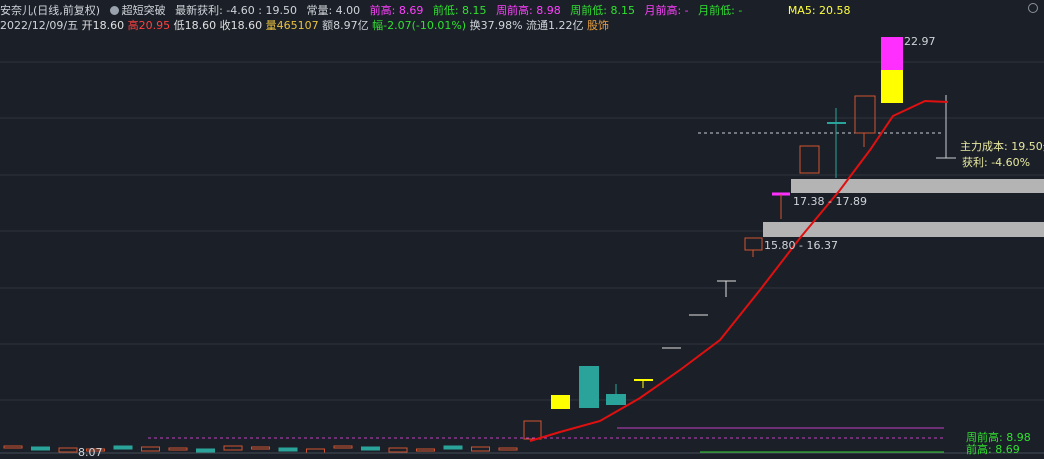 The image size is (1044, 459). What do you see at coordinates (292, 25) in the screenshot?
I see `quote-volume: 量465107` at bounding box center [292, 25].